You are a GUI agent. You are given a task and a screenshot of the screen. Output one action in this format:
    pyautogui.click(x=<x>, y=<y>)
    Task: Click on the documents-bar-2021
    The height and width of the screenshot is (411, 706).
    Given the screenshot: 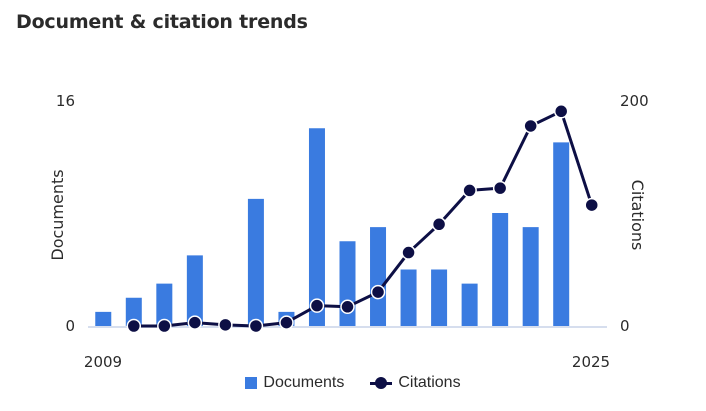 What is the action you would take?
    pyautogui.click(x=469, y=304)
    